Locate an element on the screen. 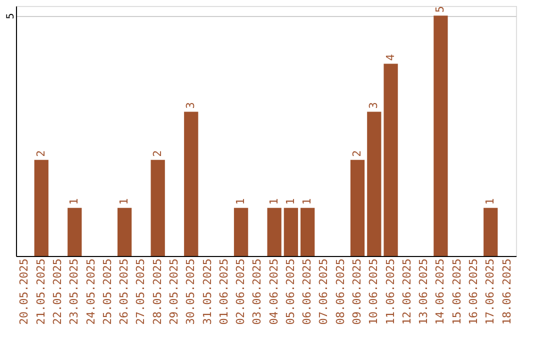 The width and height of the screenshot is (540, 340). x-tick-label: 10.06.2025 is located at coordinates (373, 291).